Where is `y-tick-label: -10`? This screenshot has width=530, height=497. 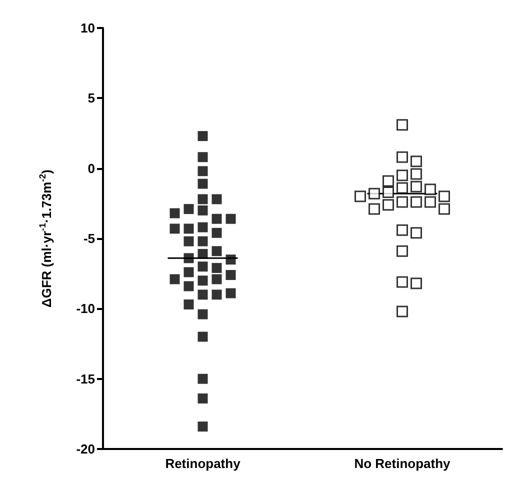
y-tick-label: -10 is located at coordinates (85, 308).